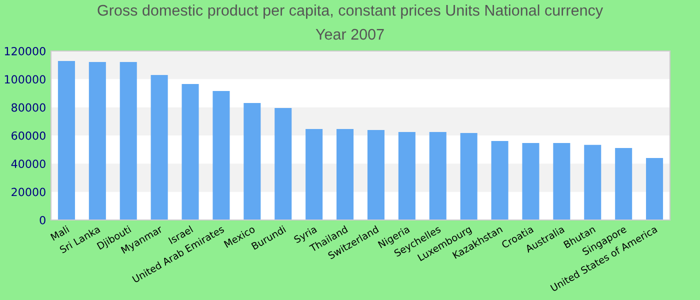 This screenshot has width=700, height=300. I want to click on y-tick-label: 60000, so click(29, 135).